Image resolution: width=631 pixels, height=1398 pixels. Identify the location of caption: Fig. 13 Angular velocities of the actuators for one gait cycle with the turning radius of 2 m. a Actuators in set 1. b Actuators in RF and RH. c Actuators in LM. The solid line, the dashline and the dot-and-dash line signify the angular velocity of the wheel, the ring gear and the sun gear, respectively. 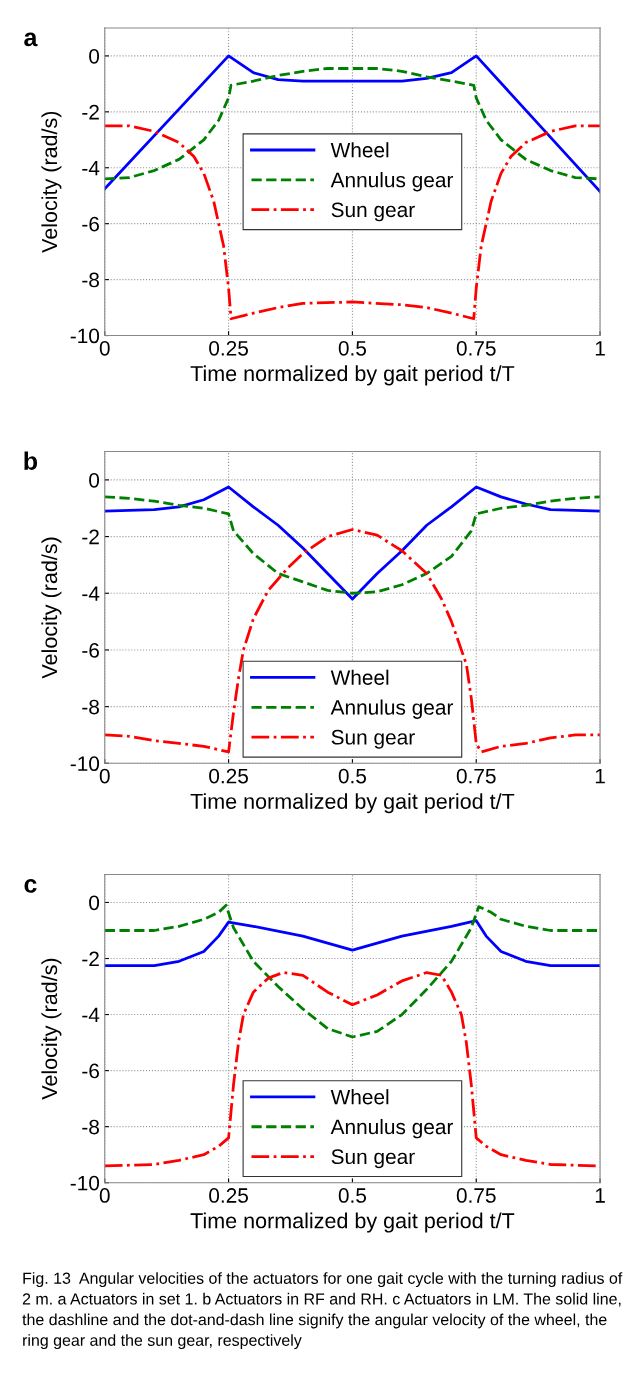
(322, 1311).